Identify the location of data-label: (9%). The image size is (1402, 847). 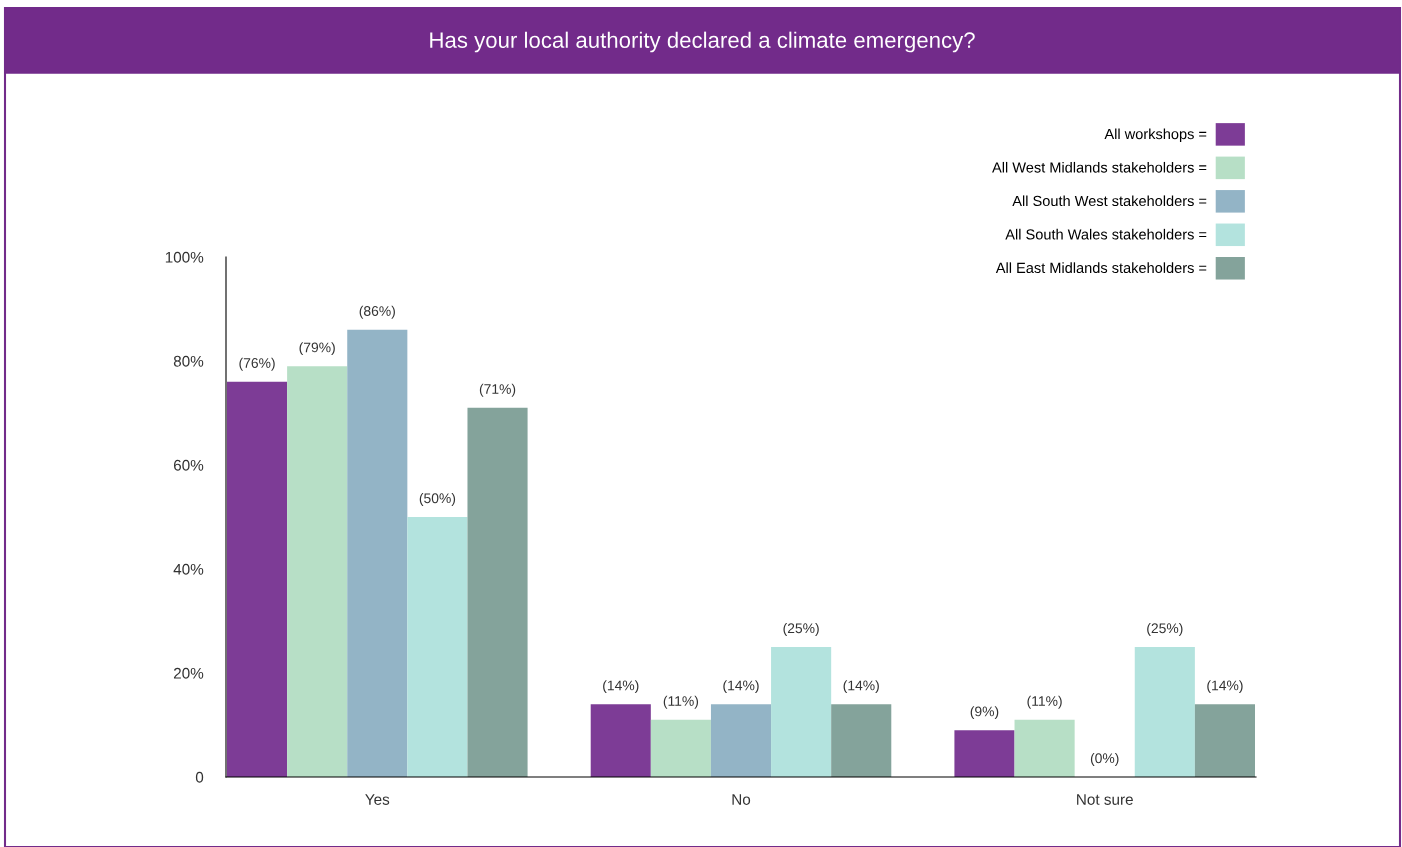
(984, 713).